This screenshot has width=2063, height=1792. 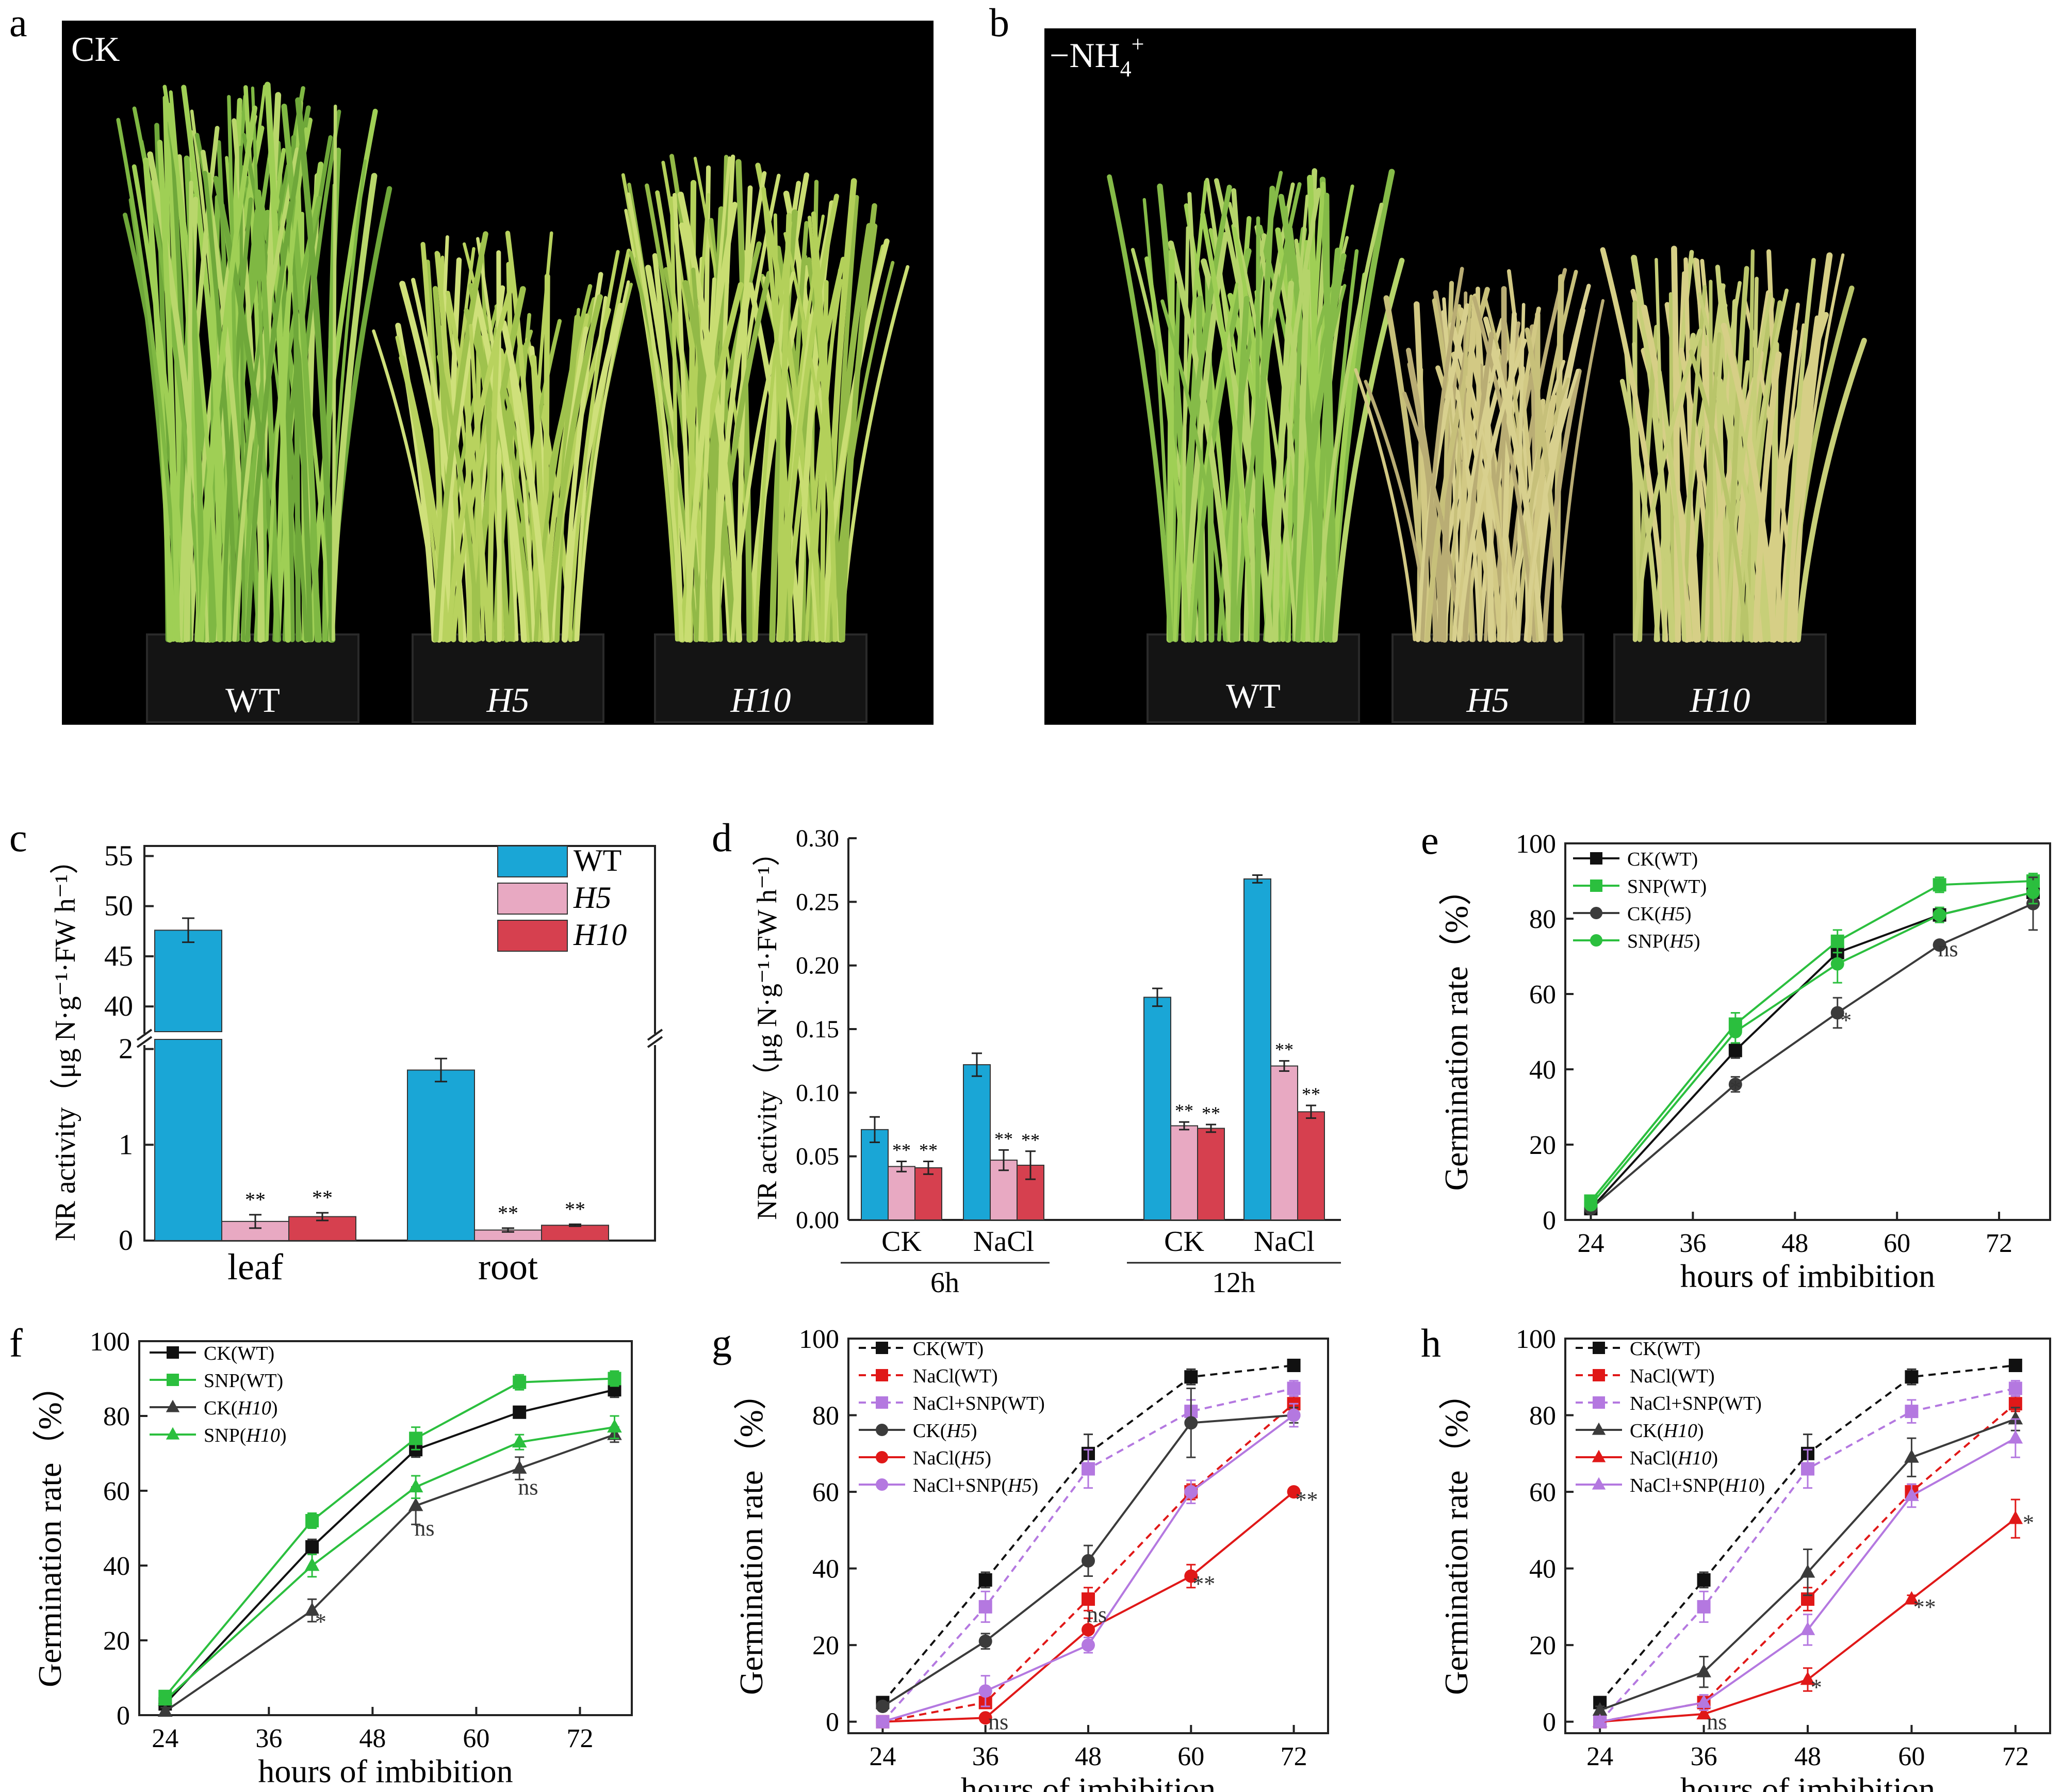 I want to click on x-tick-label: 24, so click(x=883, y=1756).